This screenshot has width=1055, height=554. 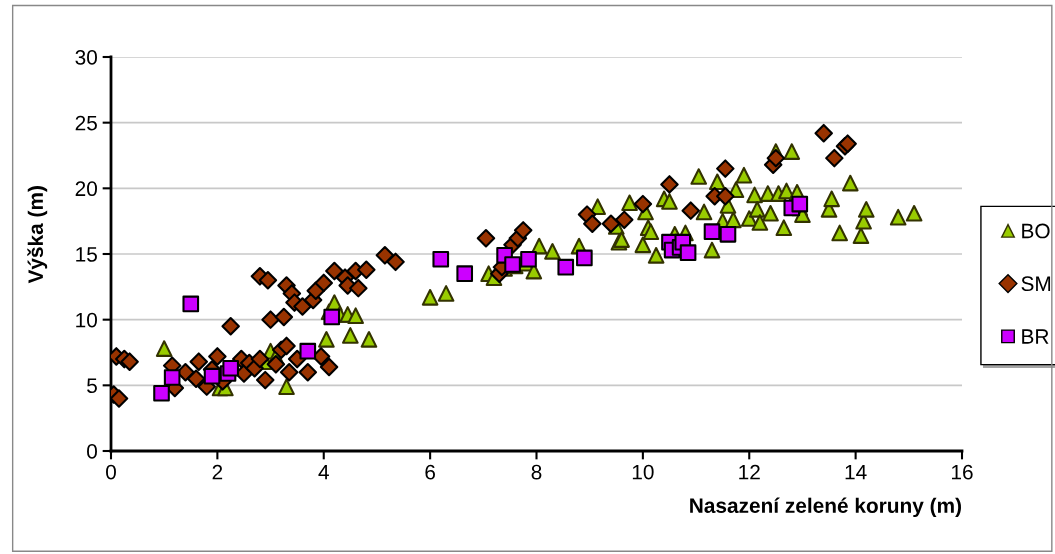 What do you see at coordinates (536, 472) in the screenshot?
I see `x-tick-label: 8` at bounding box center [536, 472].